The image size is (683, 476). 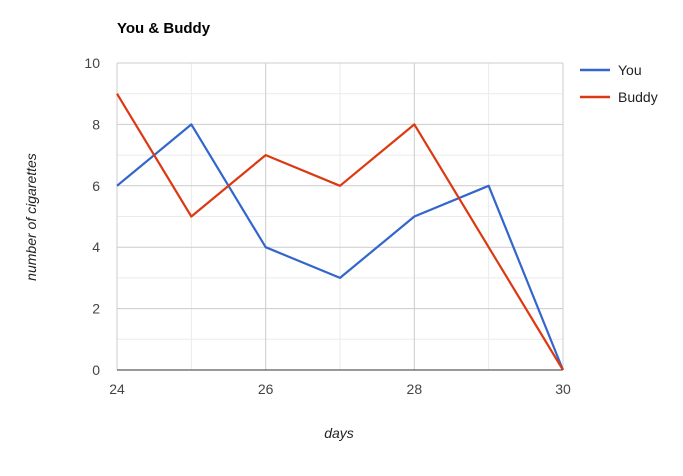 What do you see at coordinates (415, 389) in the screenshot?
I see `x-tick-label: 28` at bounding box center [415, 389].